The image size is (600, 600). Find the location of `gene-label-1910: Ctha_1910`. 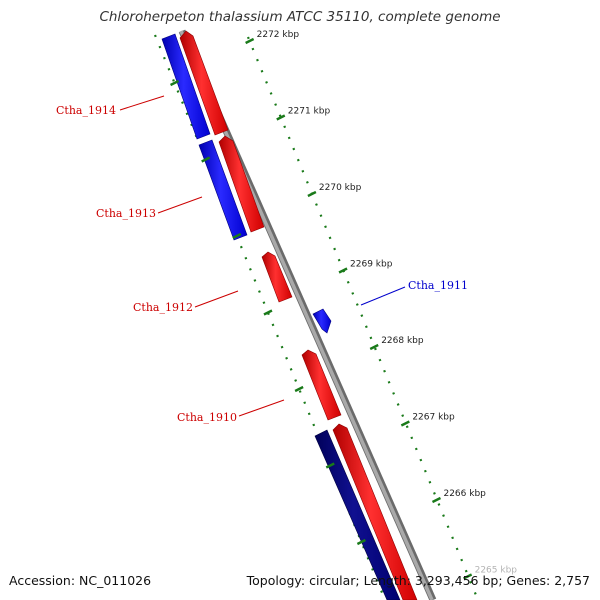

gene-label-1910: Ctha_1910 is located at coordinates (207, 417).